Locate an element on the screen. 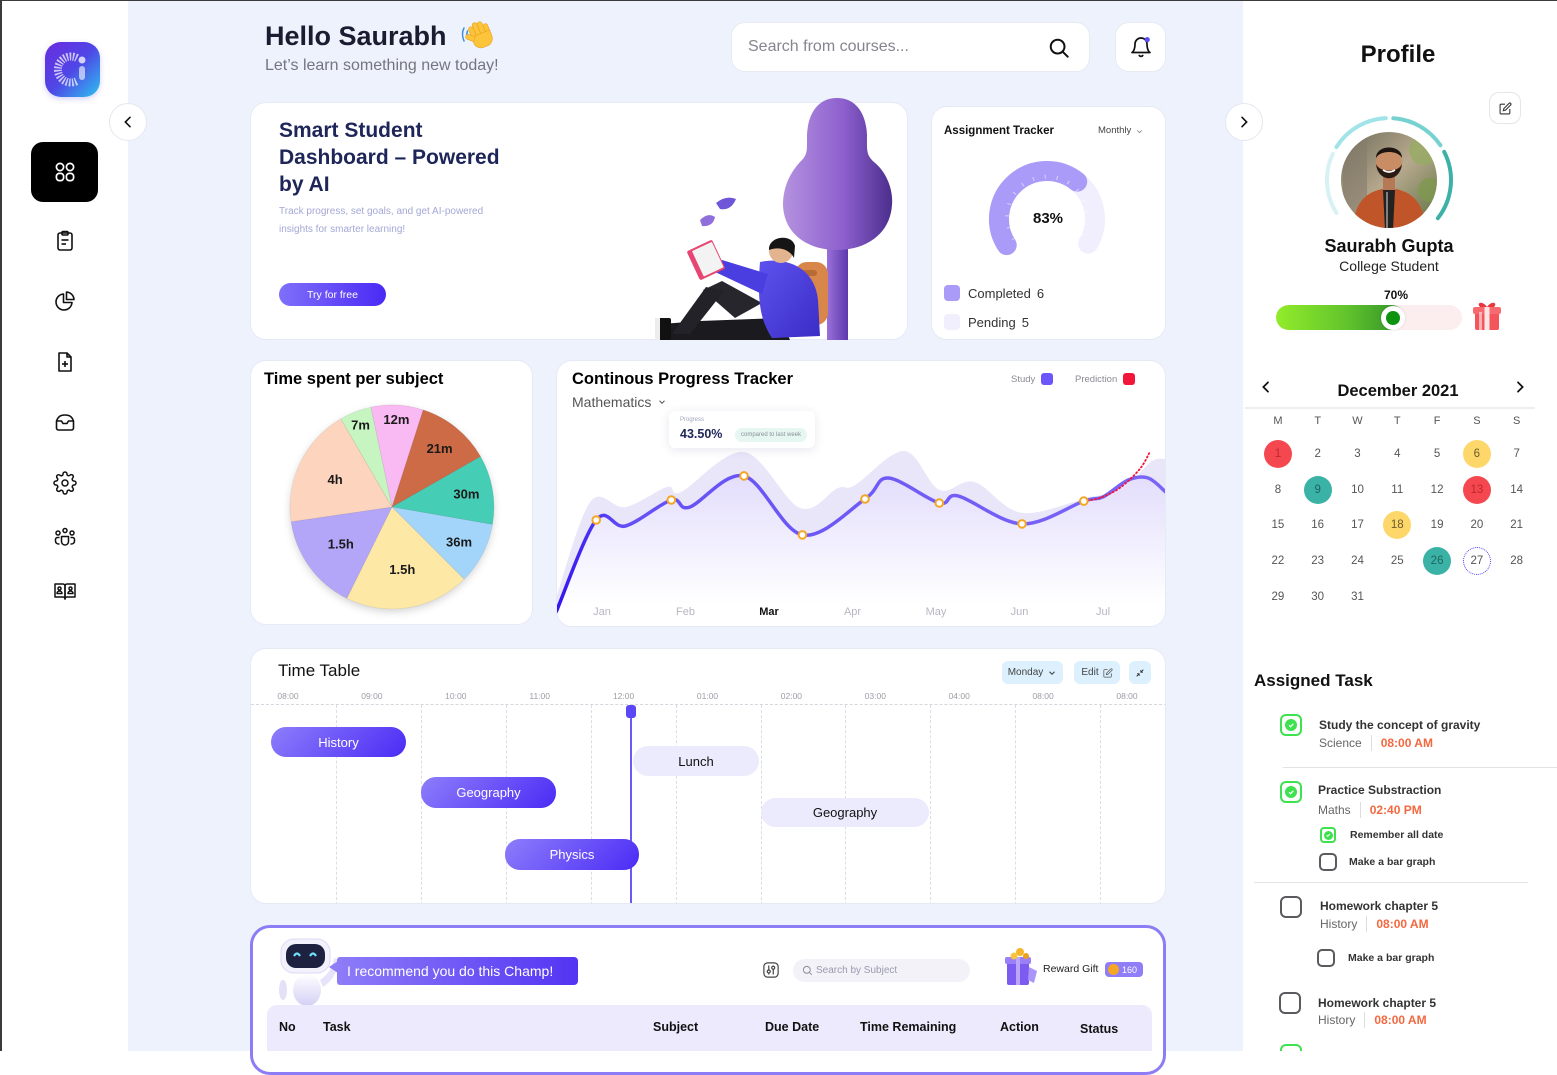  calendar-day: 10 is located at coordinates (1358, 490).